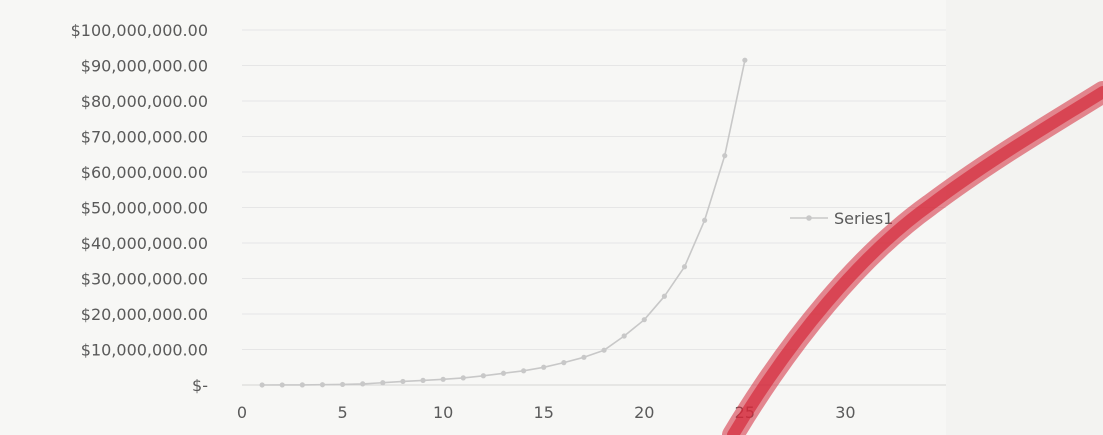 Image resolution: width=1103 pixels, height=435 pixels. I want to click on page-edge-shade, so click(1024, 217).